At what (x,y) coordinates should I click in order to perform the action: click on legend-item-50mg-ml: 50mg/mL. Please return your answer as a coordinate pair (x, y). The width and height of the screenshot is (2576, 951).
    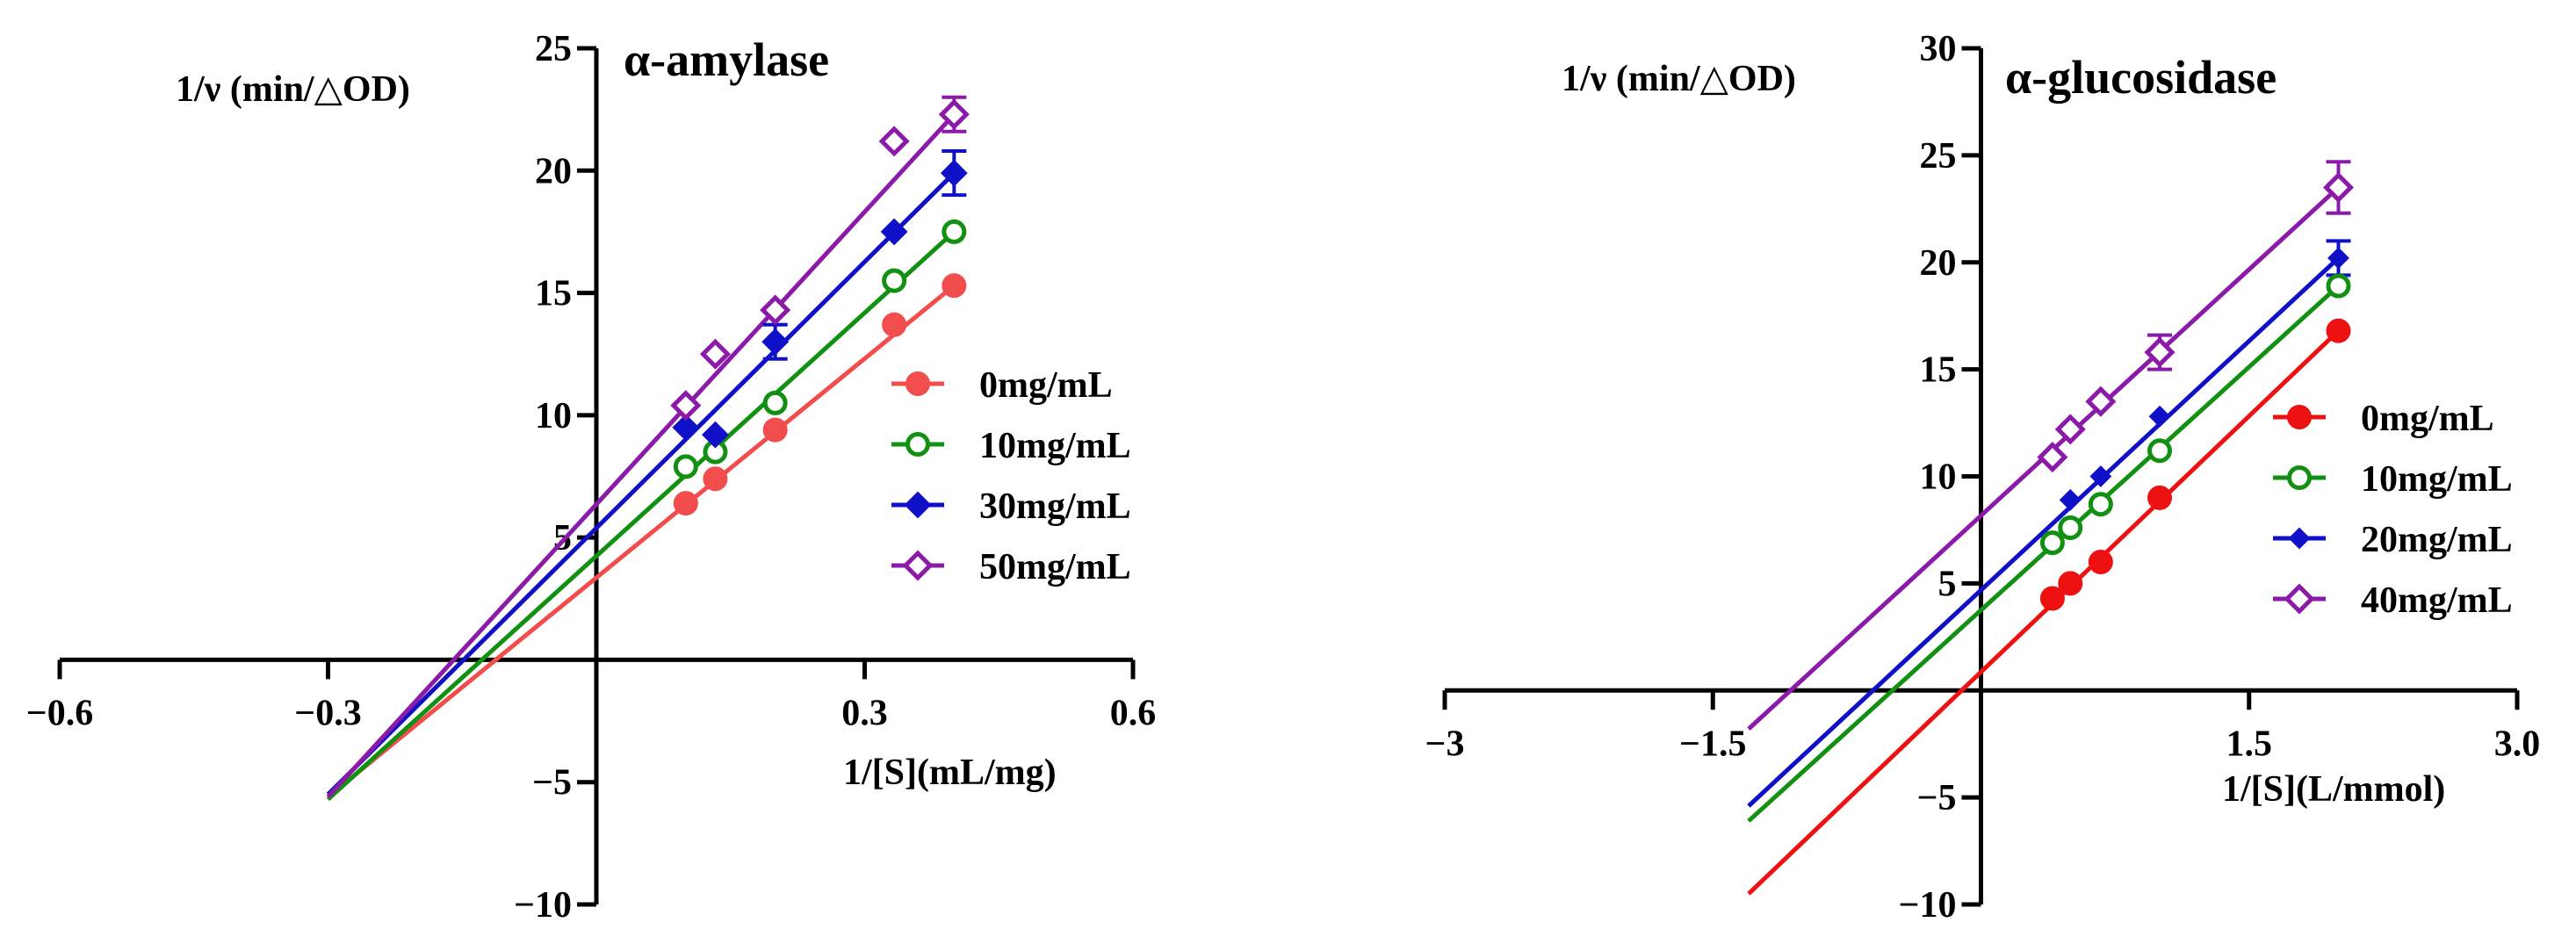
    Looking at the image, I should click on (1011, 567).